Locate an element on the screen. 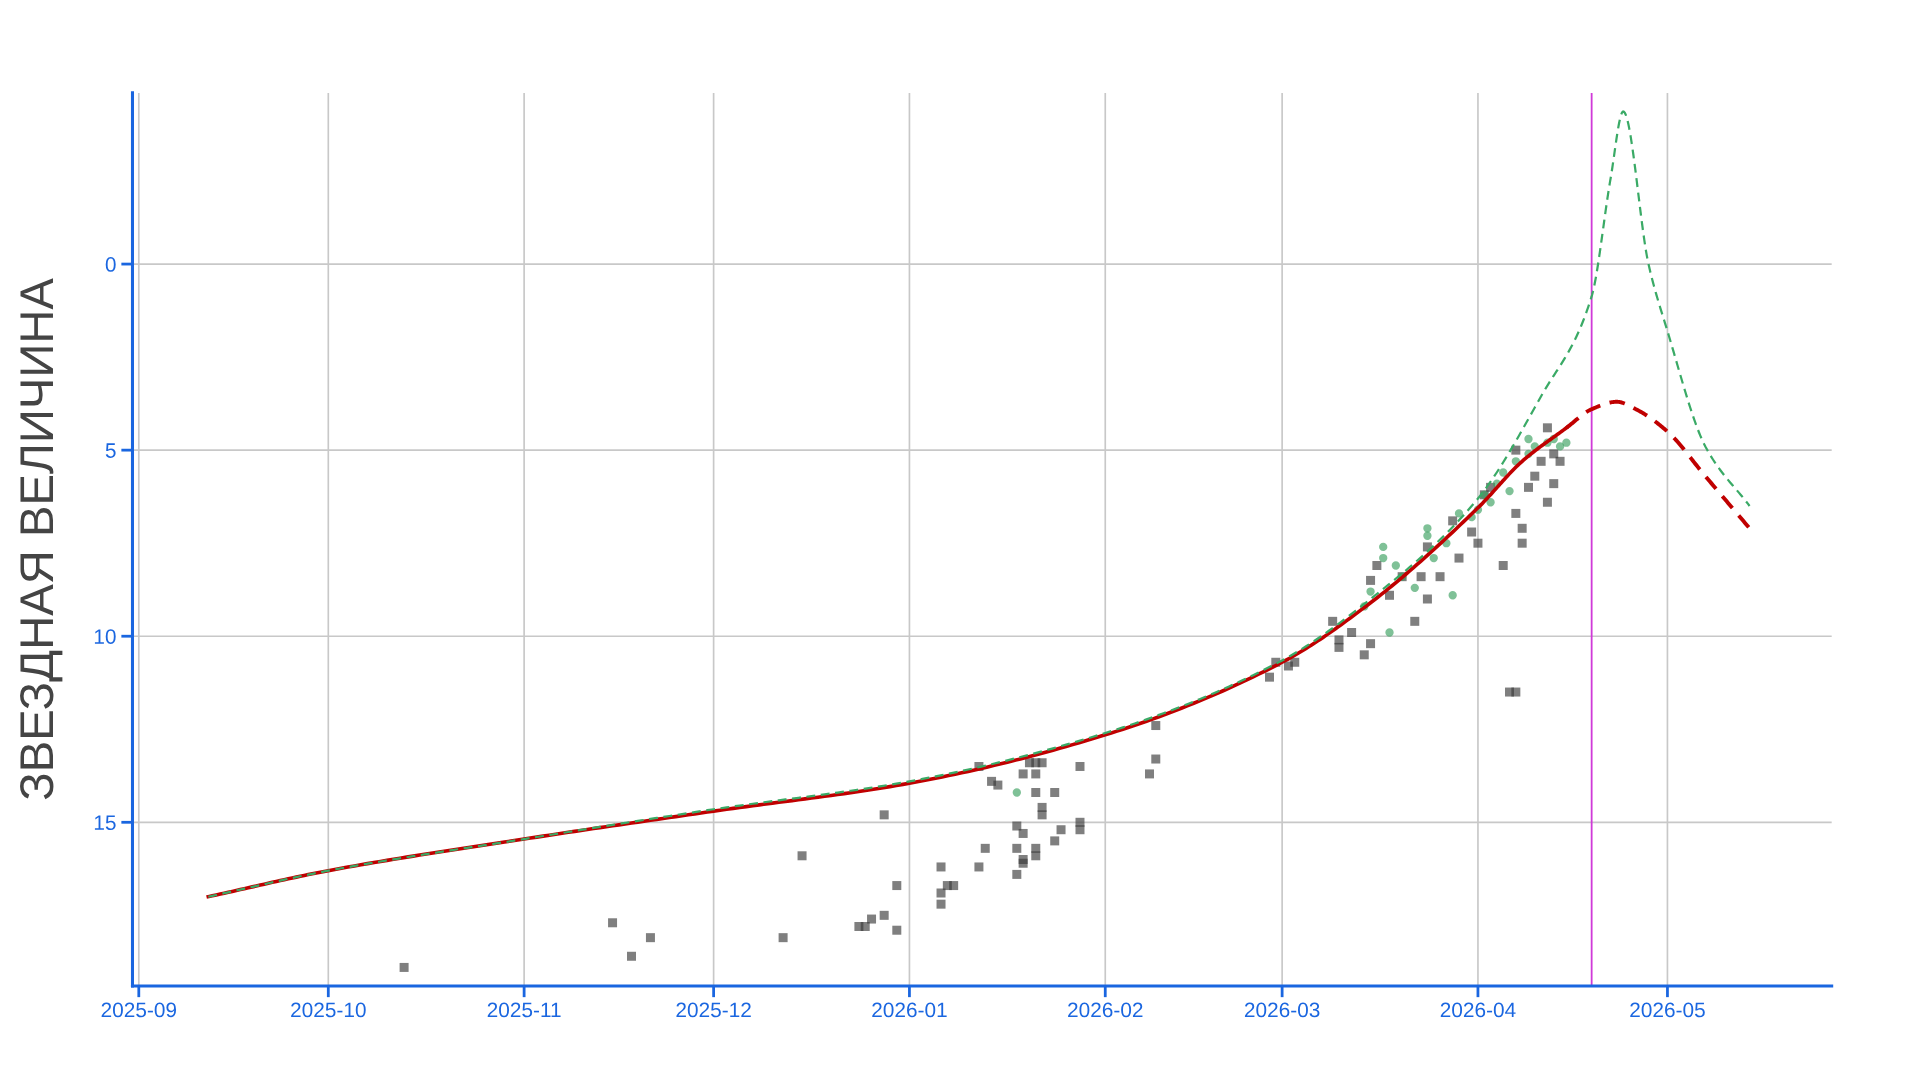  x-tick-label: 2025-11 is located at coordinates (524, 1010).